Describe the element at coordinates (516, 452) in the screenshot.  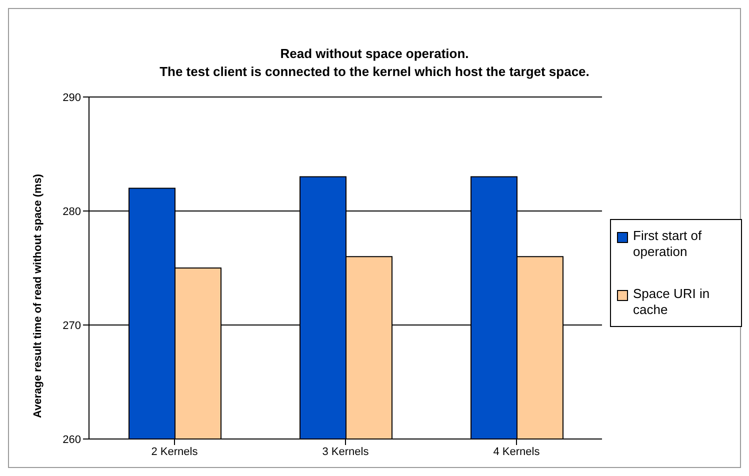
I see `x-tick-label: 4 Kernels` at that location.